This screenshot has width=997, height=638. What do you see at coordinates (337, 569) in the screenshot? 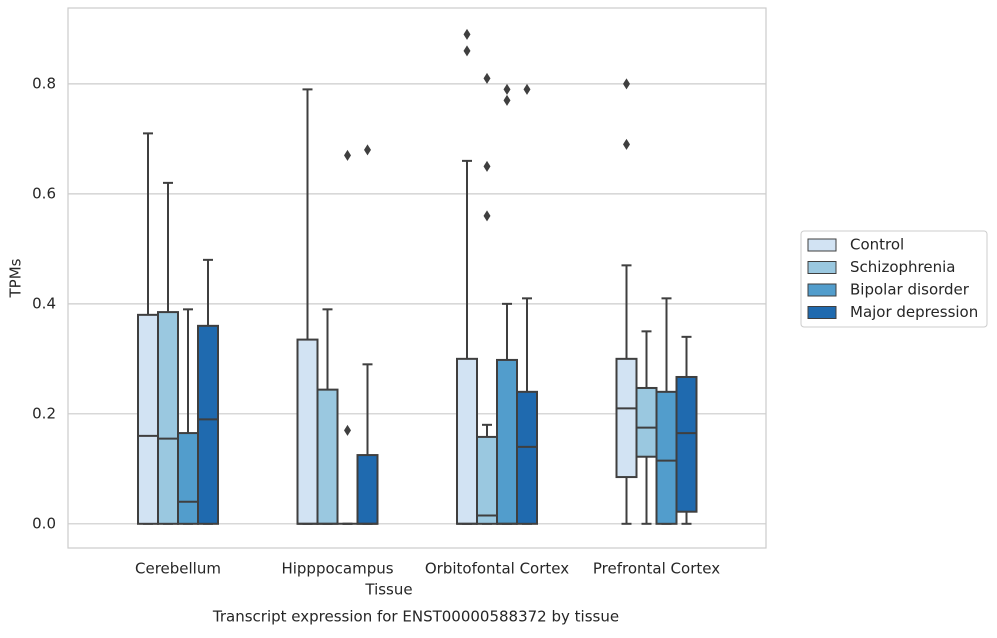
I see `x-tick-label: Hipppocampus` at bounding box center [337, 569].